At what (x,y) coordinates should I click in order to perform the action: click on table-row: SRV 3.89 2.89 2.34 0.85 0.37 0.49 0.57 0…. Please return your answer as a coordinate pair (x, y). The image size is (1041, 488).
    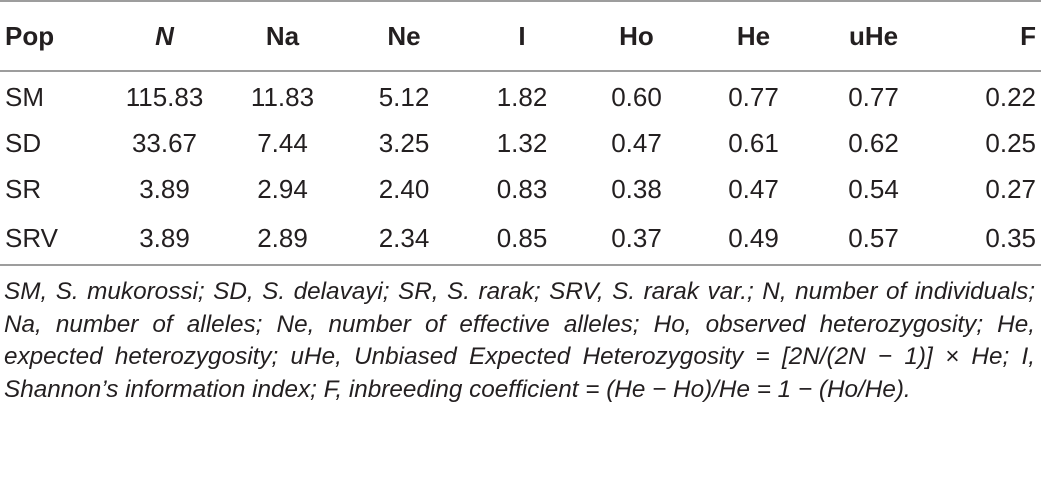
    Looking at the image, I should click on (520, 239).